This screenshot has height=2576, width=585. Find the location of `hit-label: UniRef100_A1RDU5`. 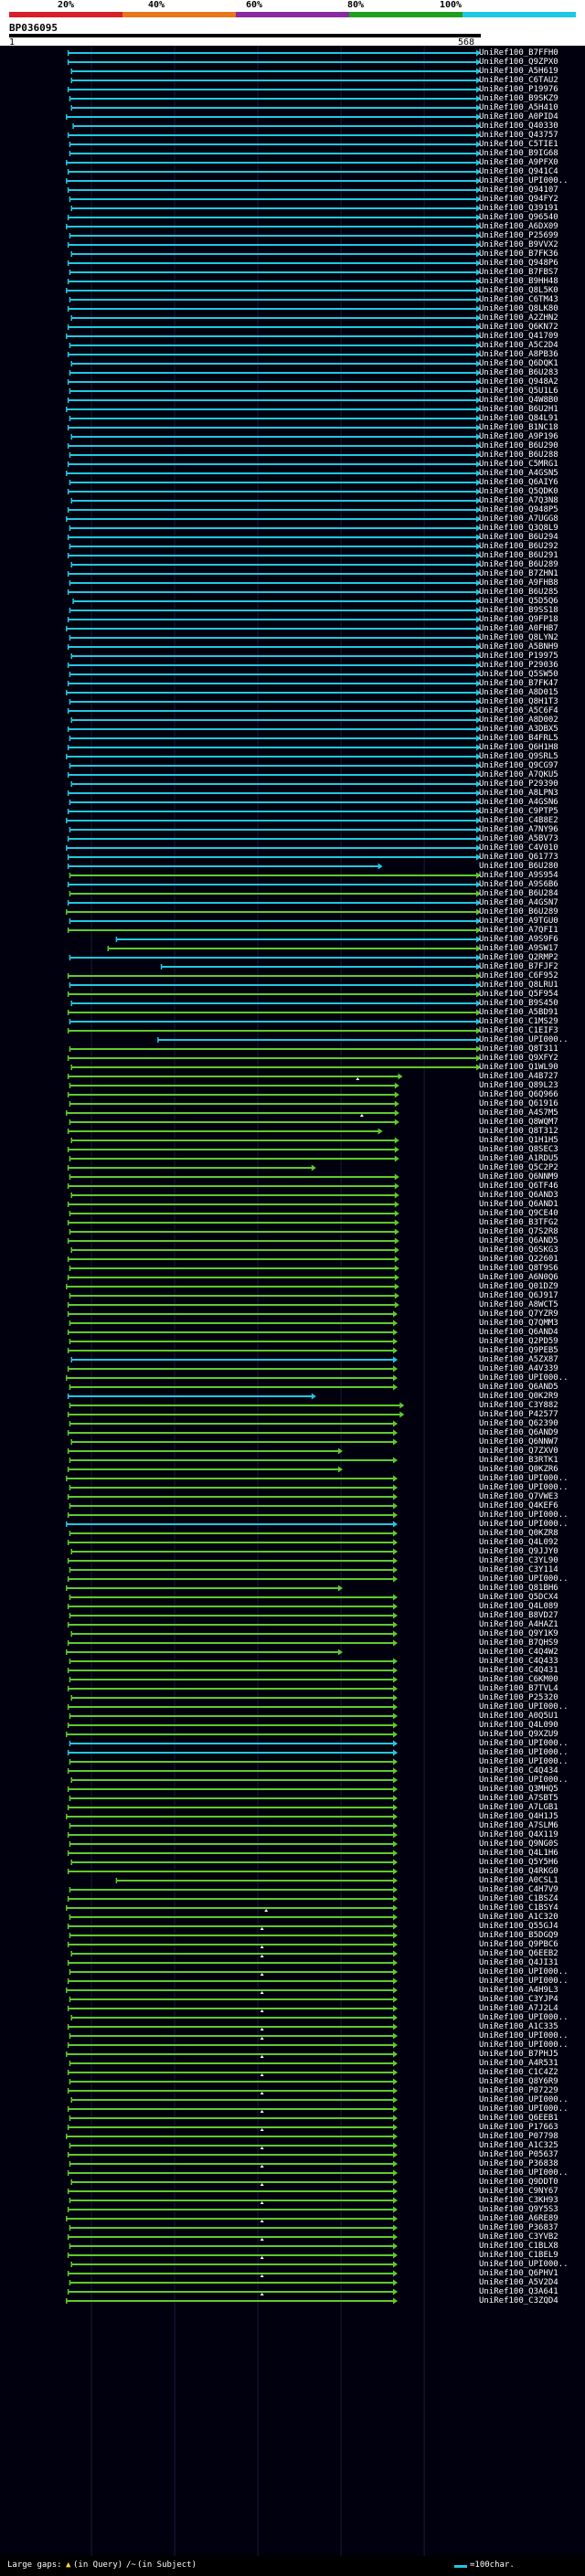

hit-label: UniRef100_A1RDU5 is located at coordinates (518, 1158).